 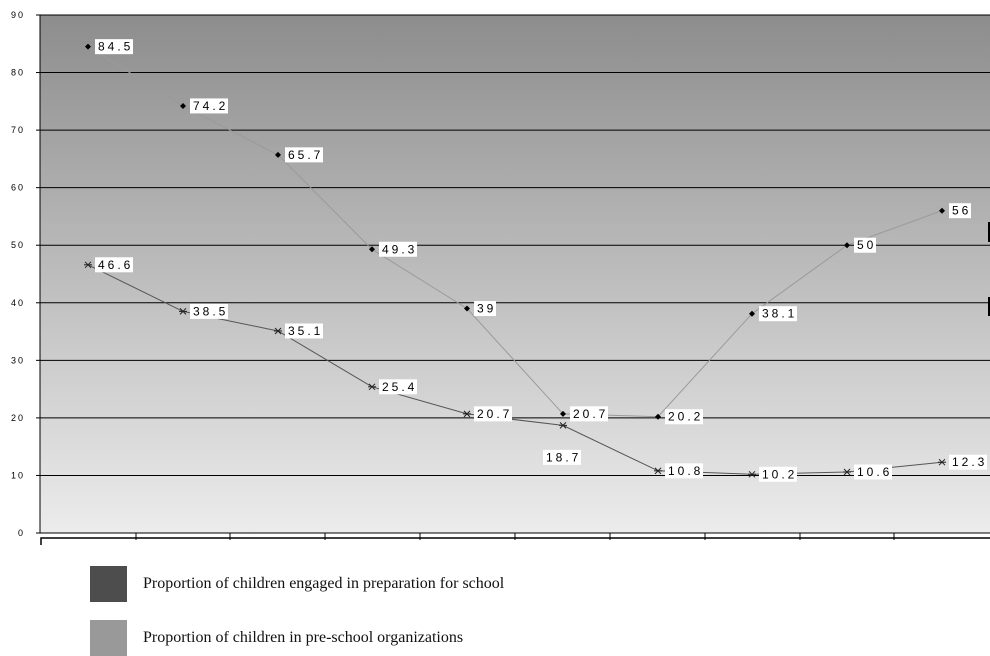 I want to click on legend-swatch-light, so click(x=108, y=638).